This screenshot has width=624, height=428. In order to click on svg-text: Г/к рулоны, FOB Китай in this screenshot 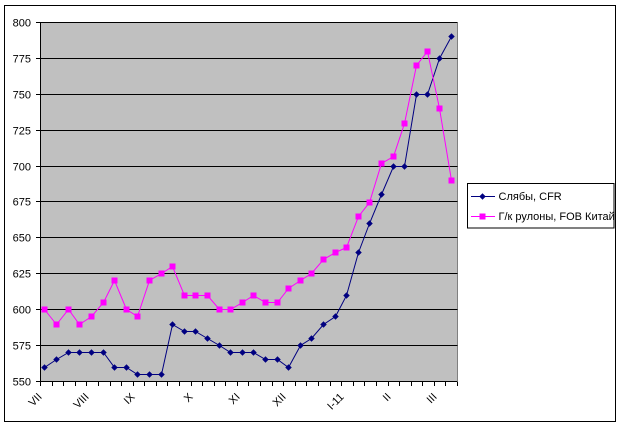, I will do `click(557, 217)`.